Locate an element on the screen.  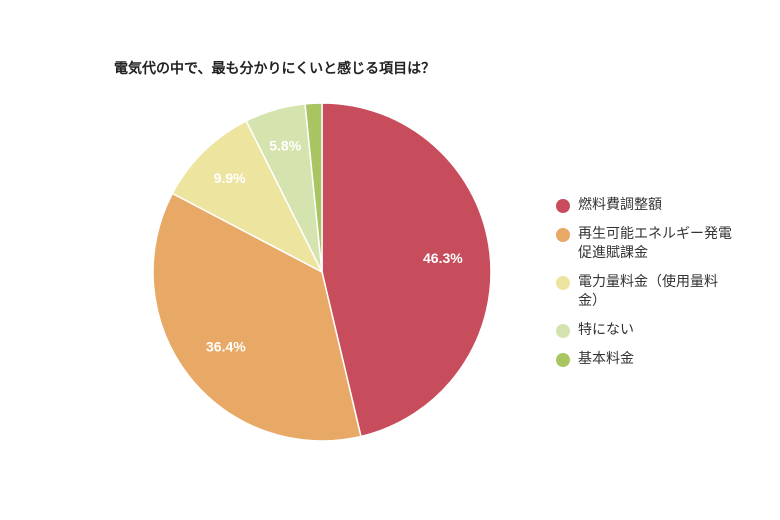
legend-label: 電力量料金（使用量料金） is located at coordinates (648, 291).